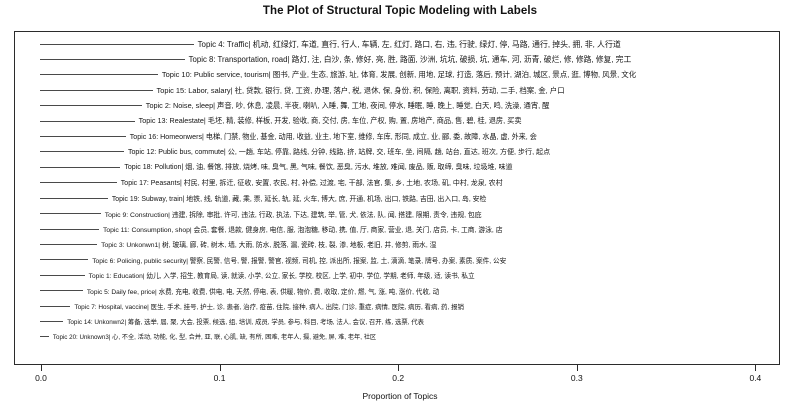 This screenshot has width=800, height=416. Describe the element at coordinates (398, 378) in the screenshot. I see `x-axis-tick-label: 0.2` at that location.